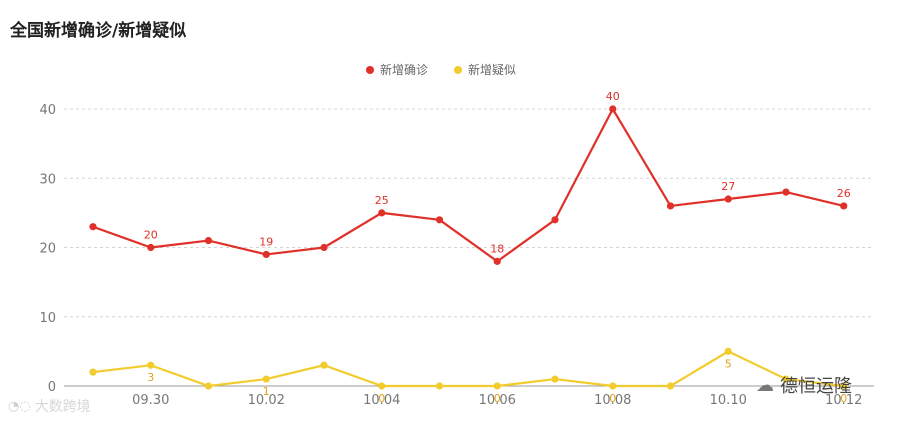 The height and width of the screenshot is (424, 900). I want to click on data-label-0-5: 25, so click(382, 200).